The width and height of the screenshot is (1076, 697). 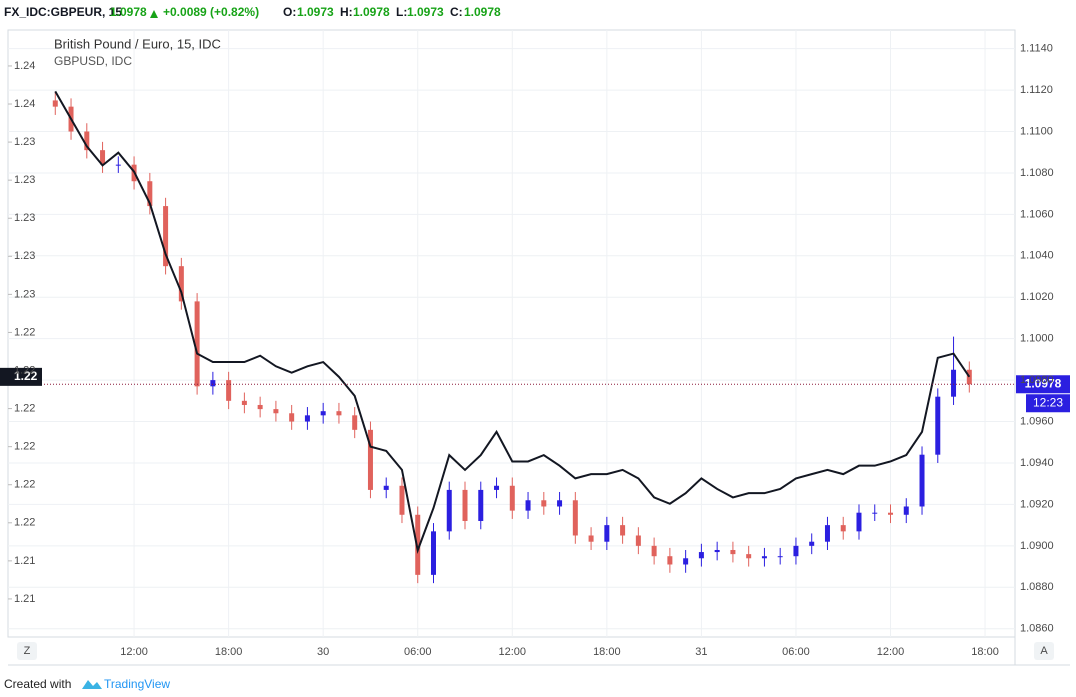 What do you see at coordinates (1037, 463) in the screenshot?
I see `y-tick-label: 1.0940` at bounding box center [1037, 463].